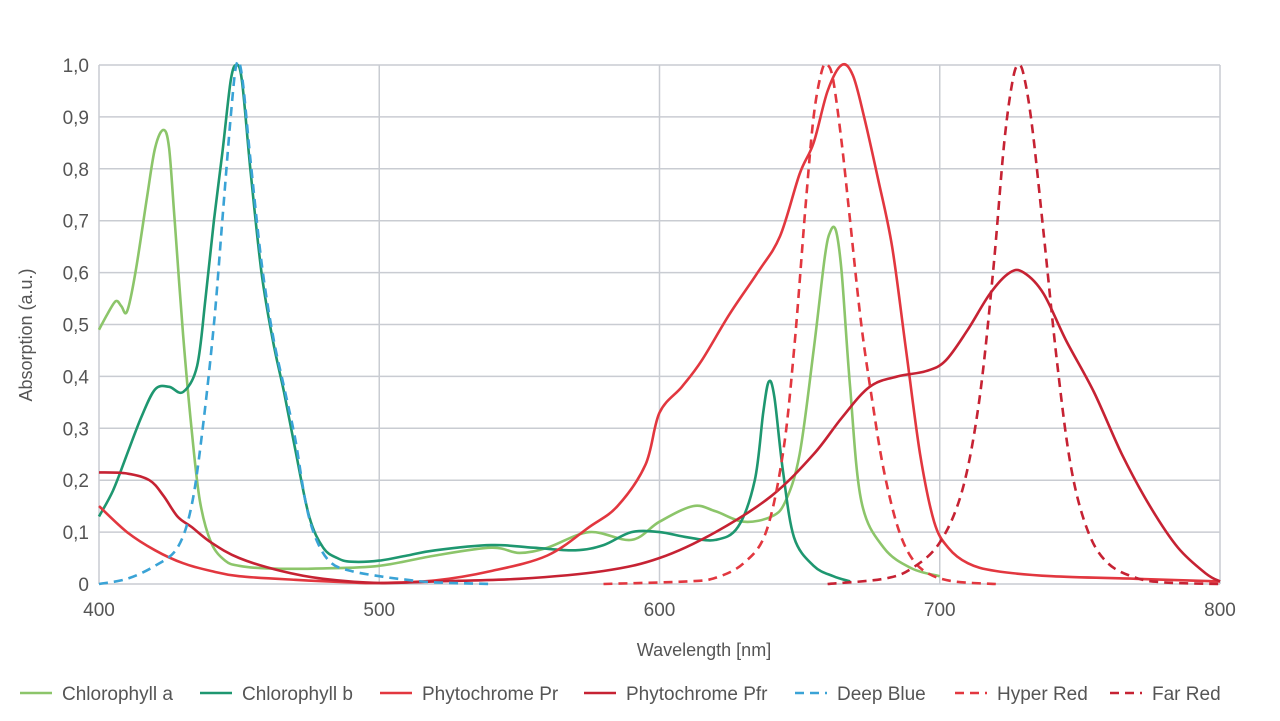 The image size is (1280, 721). I want to click on legend-label-phytochrome-pfr: Phytochrome Pfr, so click(697, 694).